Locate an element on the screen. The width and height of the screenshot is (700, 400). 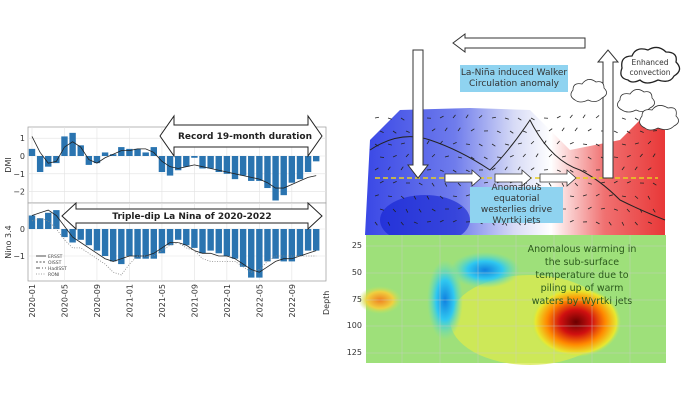
x-tick-label: 2020-09 is located at coordinates (97, 300).